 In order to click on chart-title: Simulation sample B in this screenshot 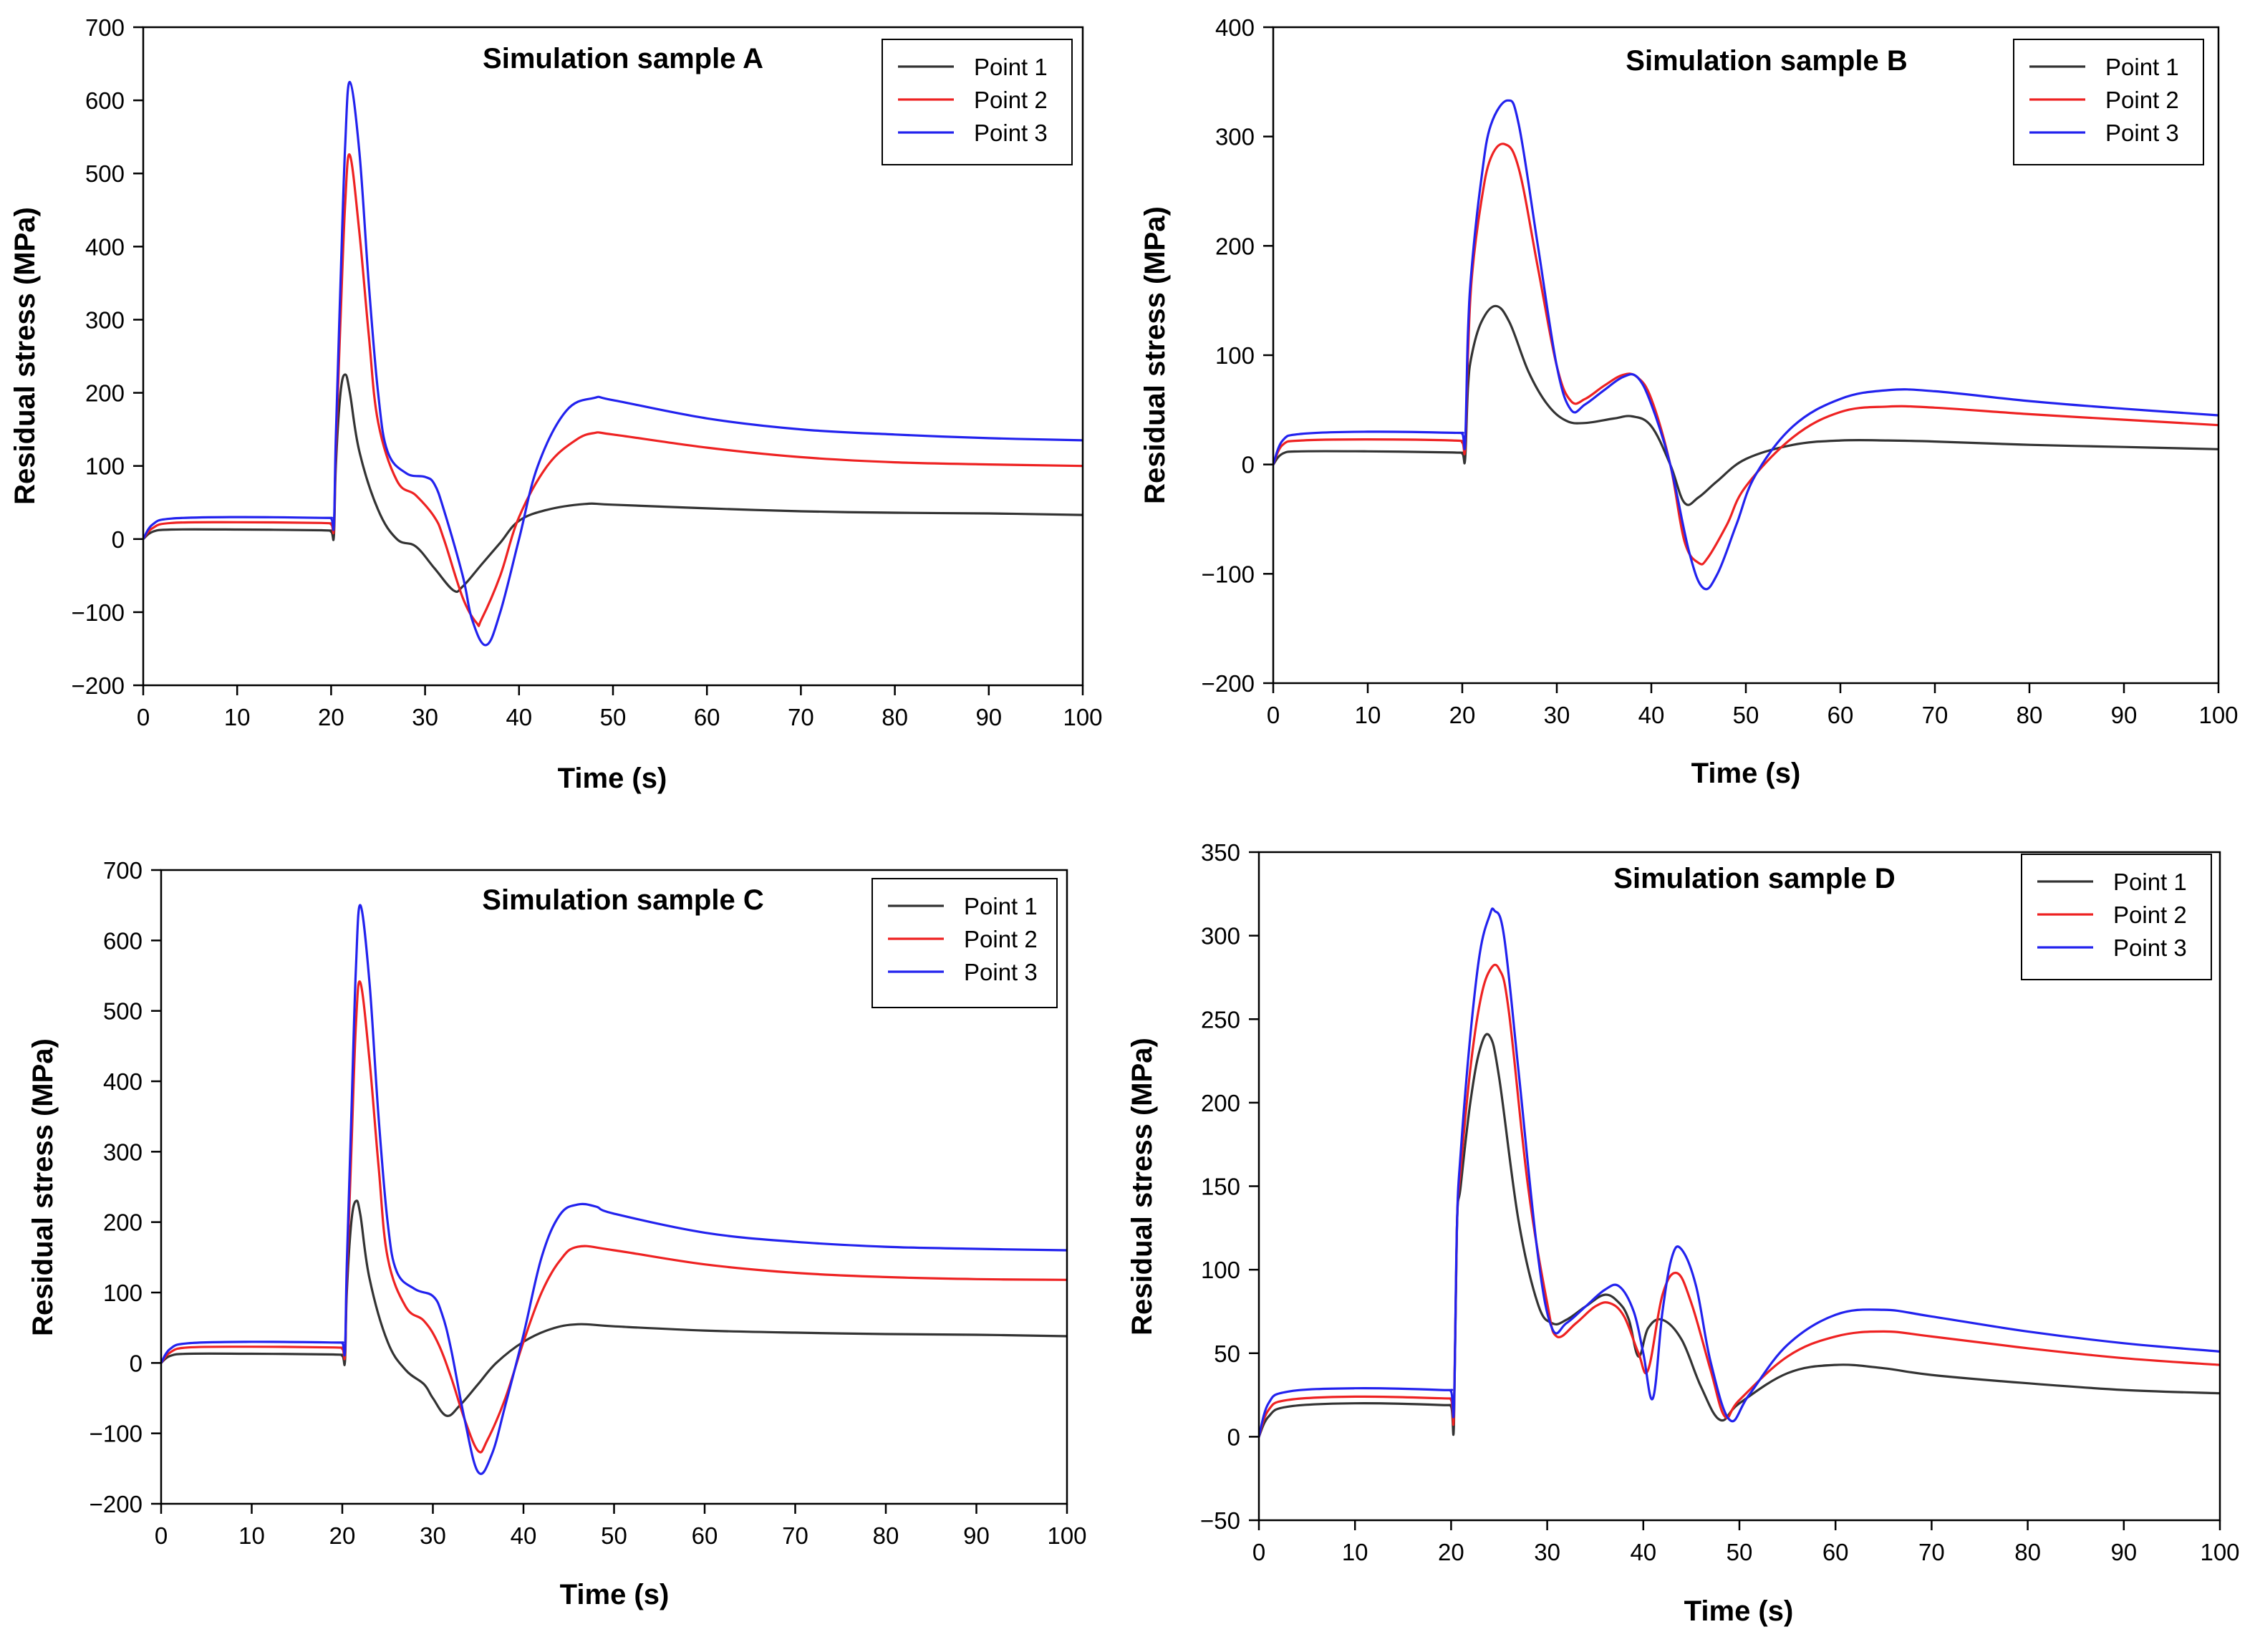, I will do `click(1766, 61)`.